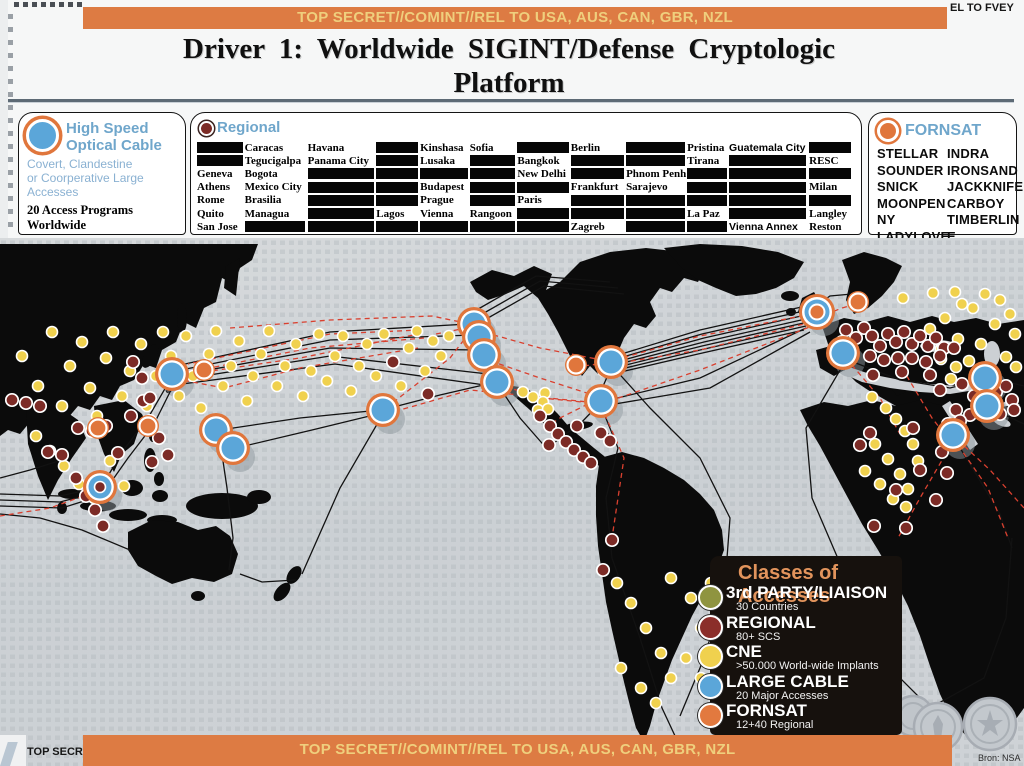 The width and height of the screenshot is (1024, 766). What do you see at coordinates (656, 173) in the screenshot?
I see `city-label: Phnom Penh` at bounding box center [656, 173].